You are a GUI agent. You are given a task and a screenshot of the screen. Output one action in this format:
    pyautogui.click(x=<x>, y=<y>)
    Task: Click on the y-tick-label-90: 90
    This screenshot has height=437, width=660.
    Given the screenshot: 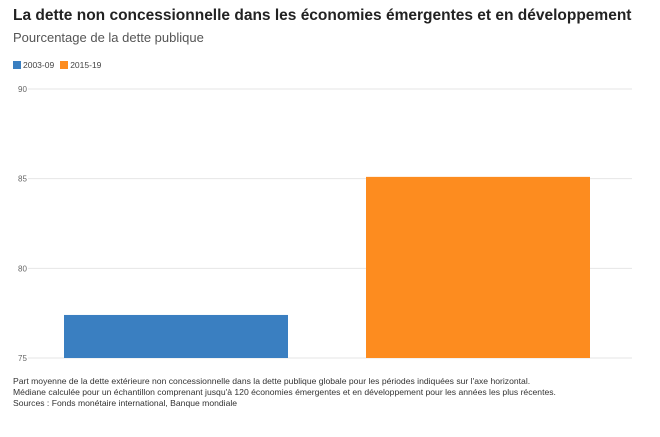 What is the action you would take?
    pyautogui.click(x=22, y=89)
    